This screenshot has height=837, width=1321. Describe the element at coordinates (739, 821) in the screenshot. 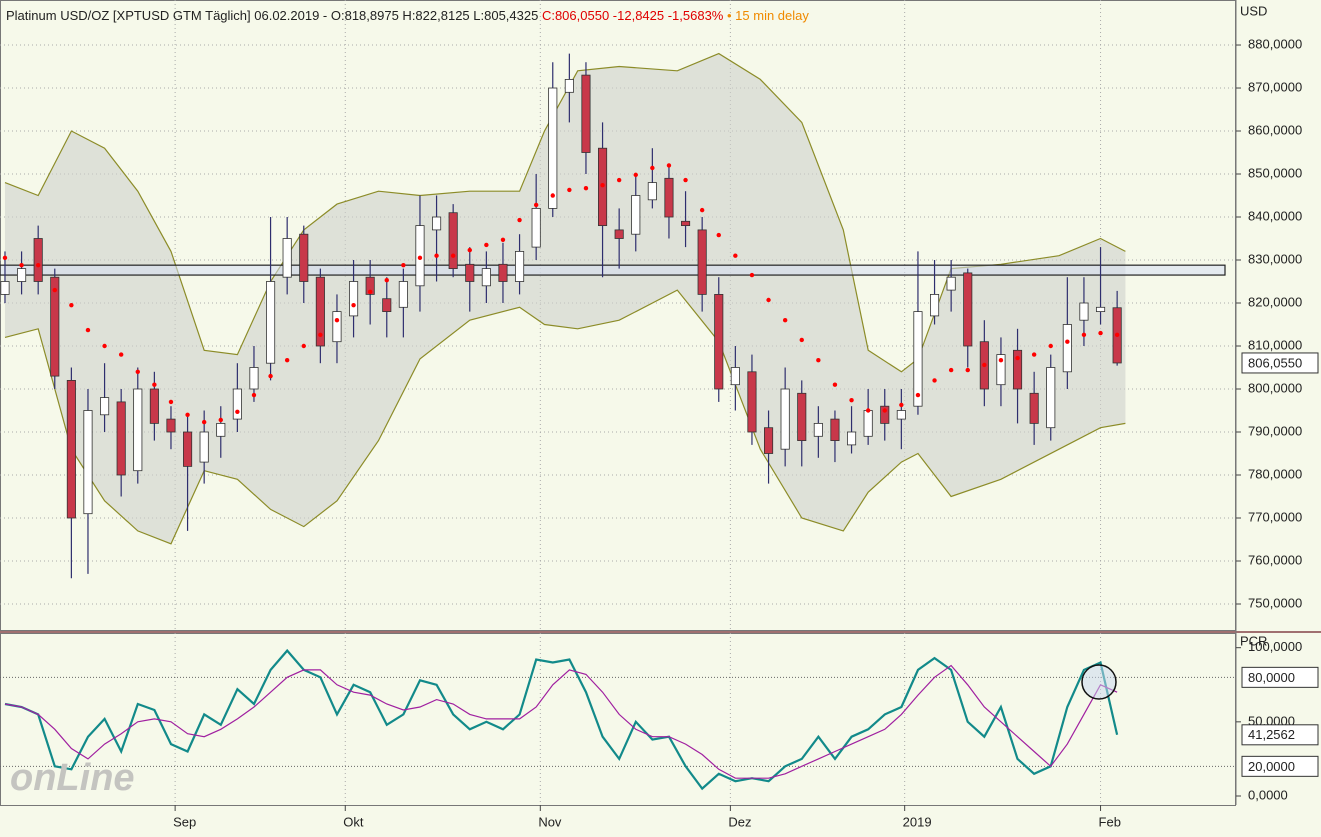

I see `x-tick-label: Dez` at that location.